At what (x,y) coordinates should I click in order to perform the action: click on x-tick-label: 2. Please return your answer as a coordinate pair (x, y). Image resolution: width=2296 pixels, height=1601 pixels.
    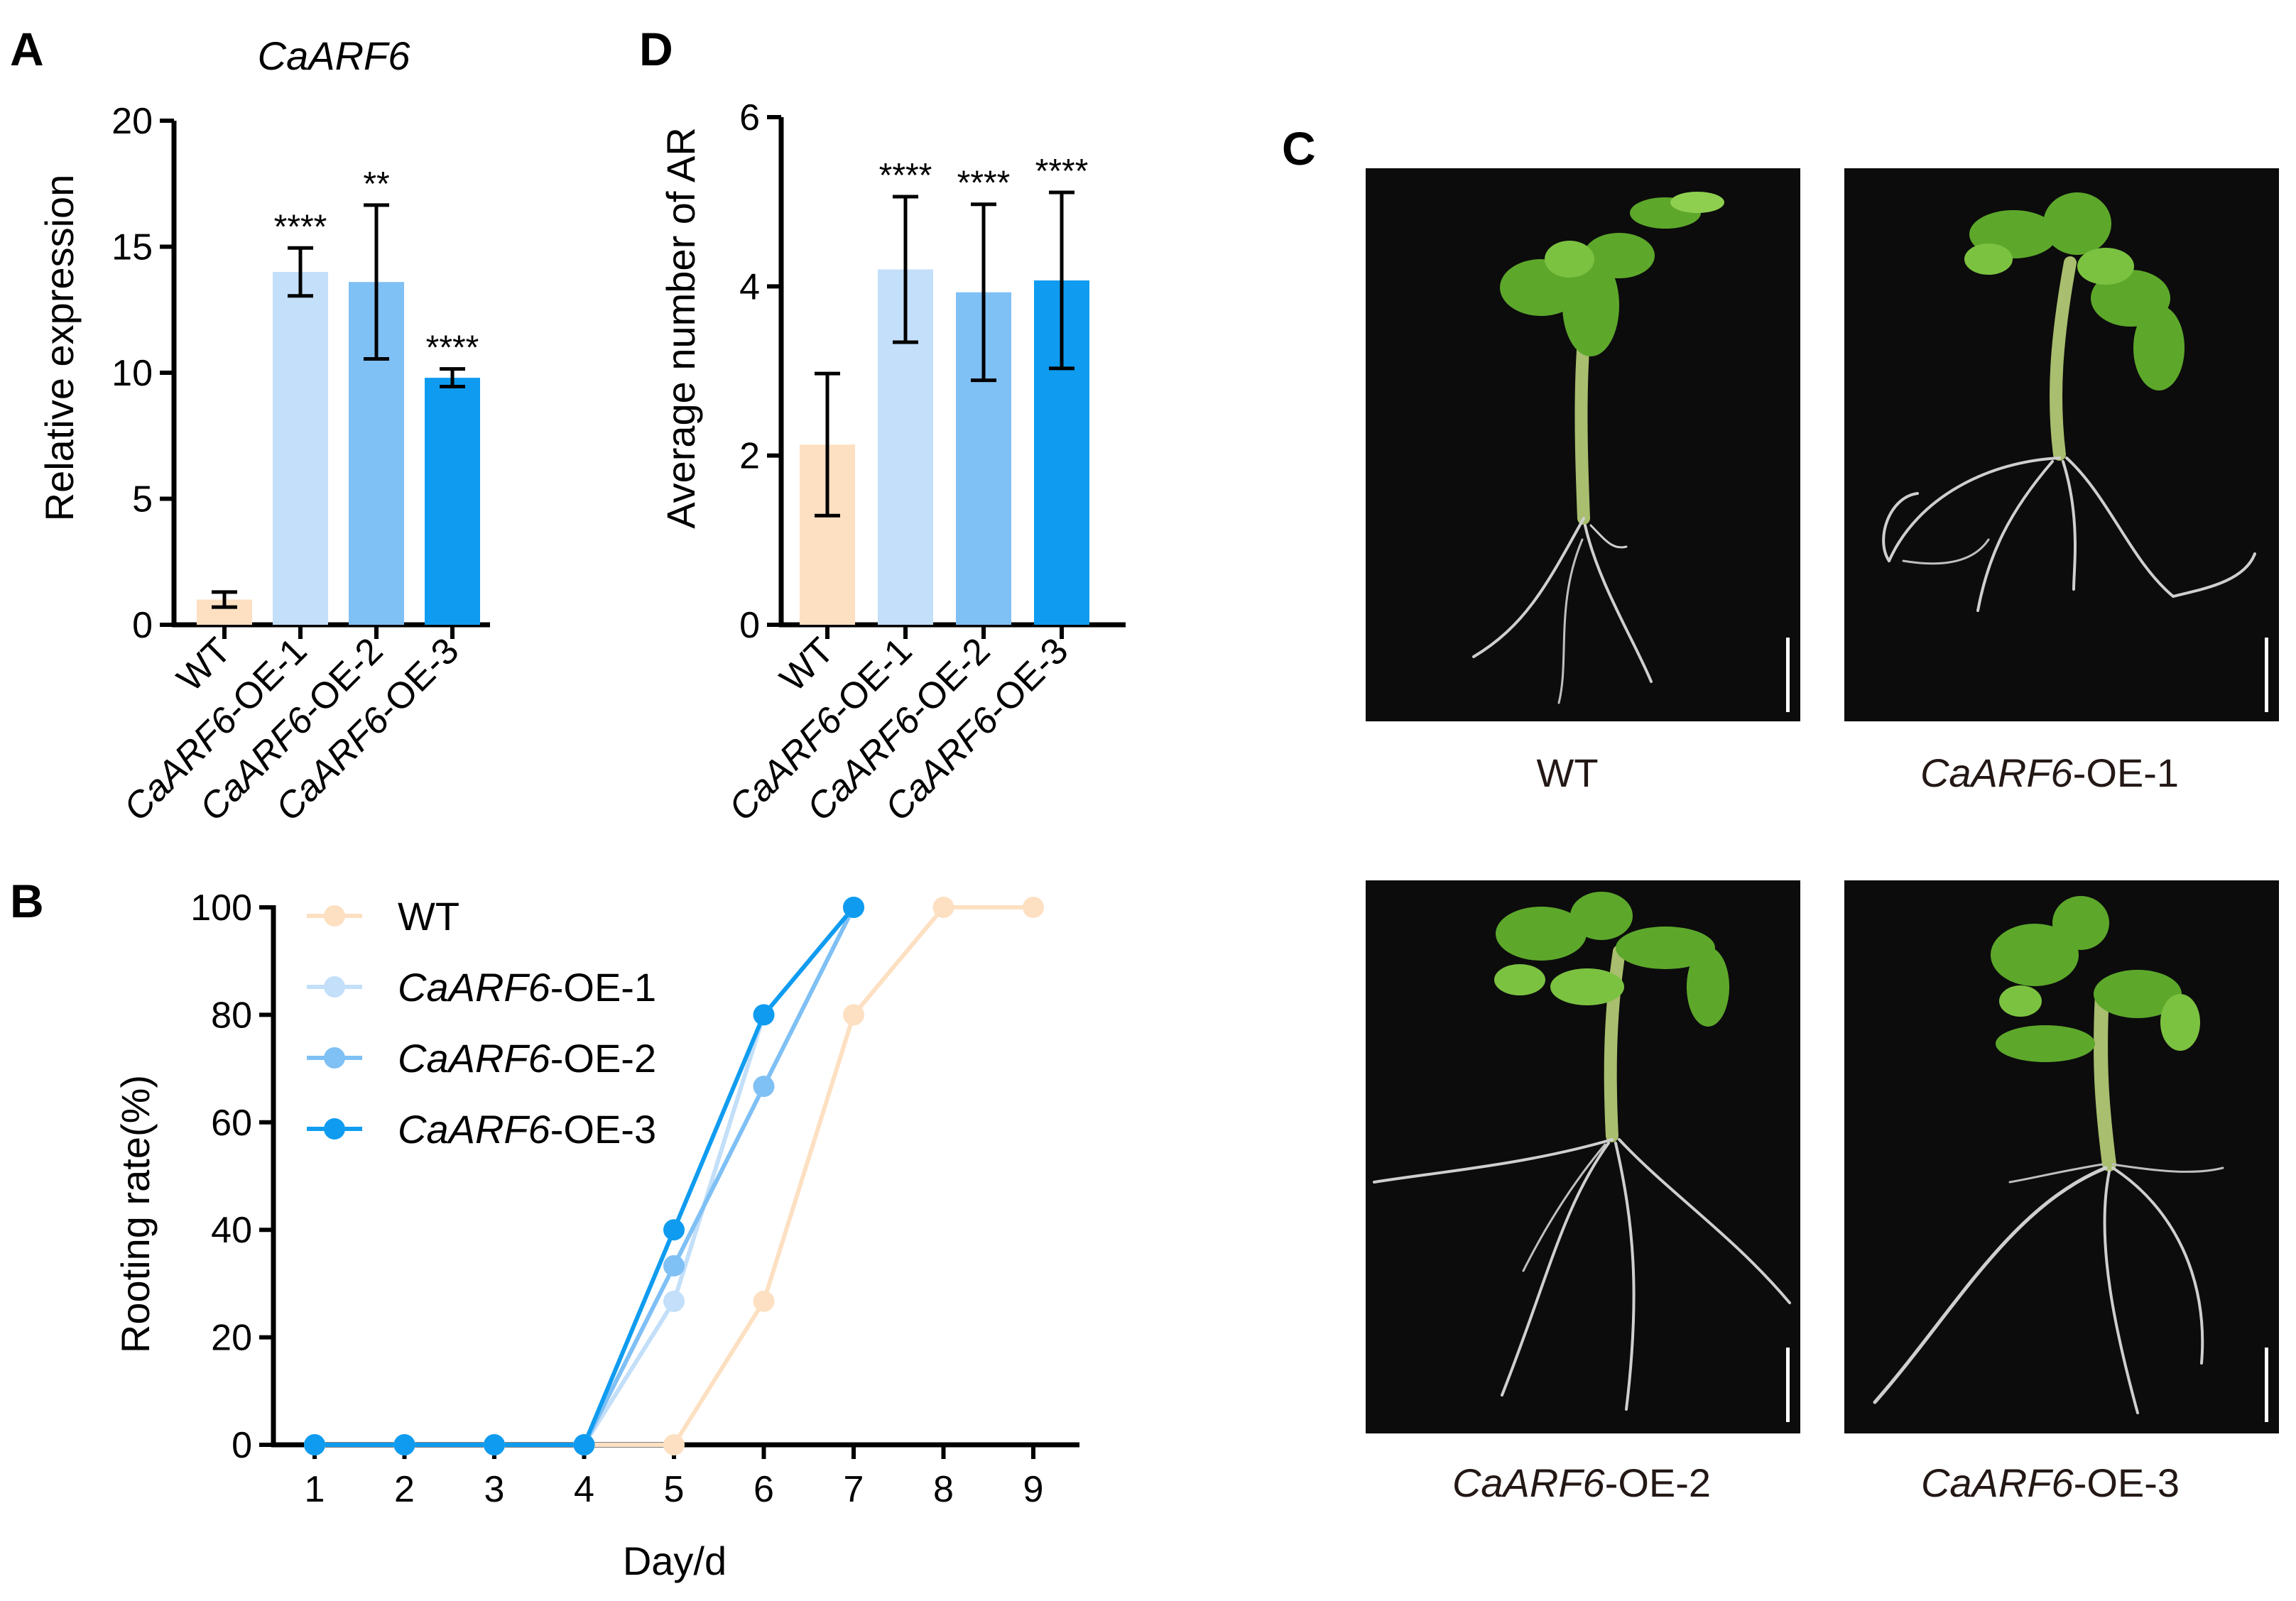
    Looking at the image, I should click on (405, 1489).